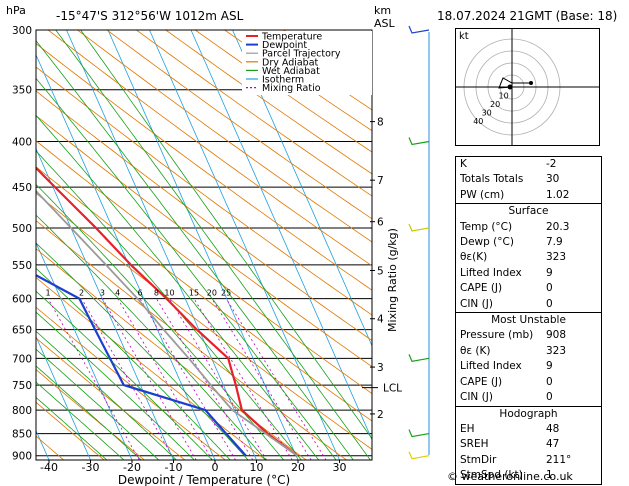 This screenshot has height=486, width=629. Describe the element at coordinates (478, 121) in the screenshot. I see `hodograph-ring-label: 40` at that location.